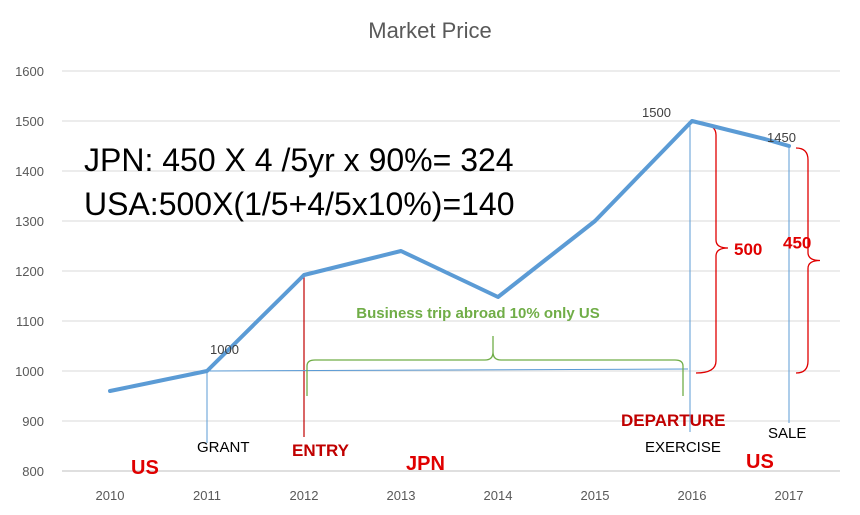  I want to click on gain-500-label: 500, so click(748, 249).